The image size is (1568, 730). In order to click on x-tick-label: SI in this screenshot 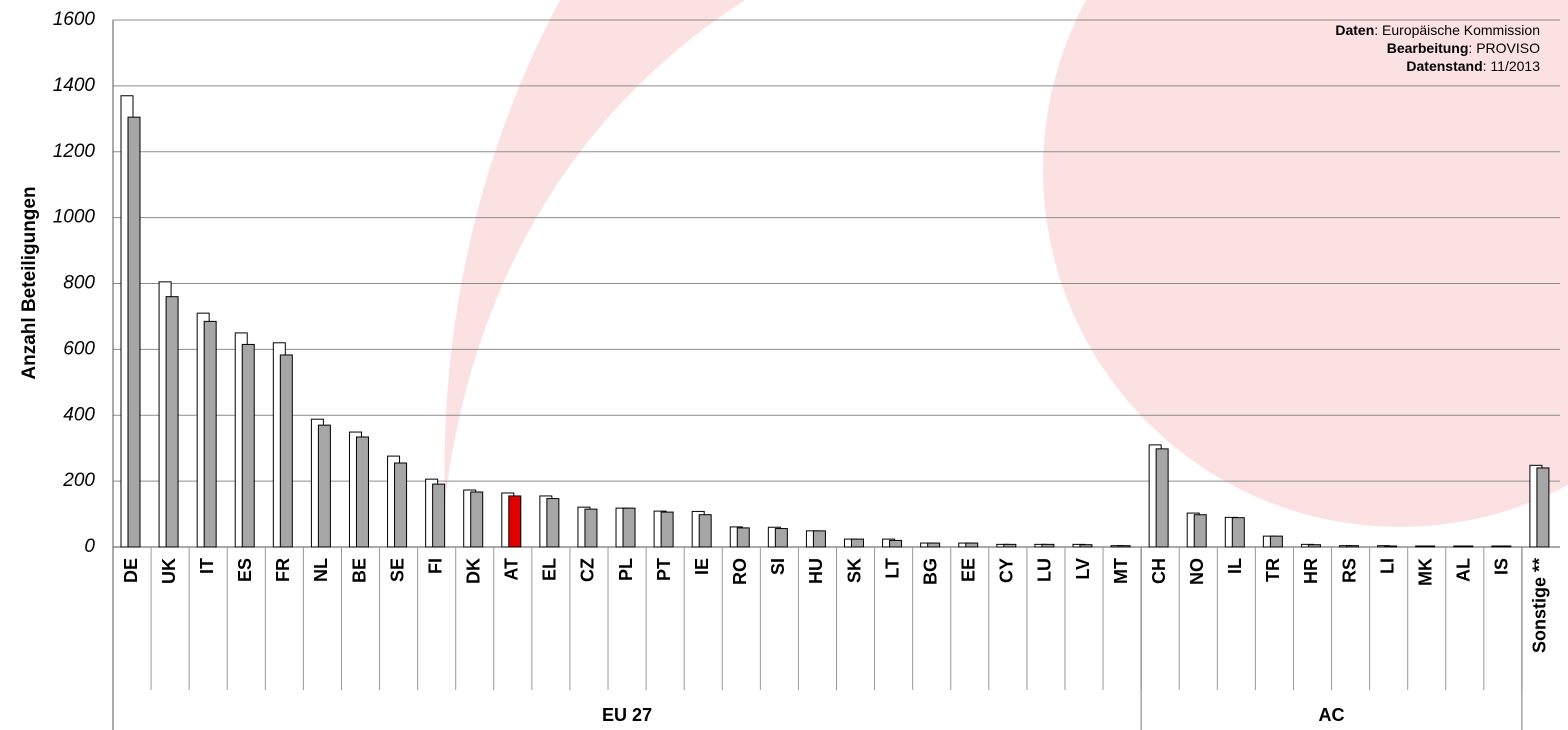, I will do `click(778, 566)`.